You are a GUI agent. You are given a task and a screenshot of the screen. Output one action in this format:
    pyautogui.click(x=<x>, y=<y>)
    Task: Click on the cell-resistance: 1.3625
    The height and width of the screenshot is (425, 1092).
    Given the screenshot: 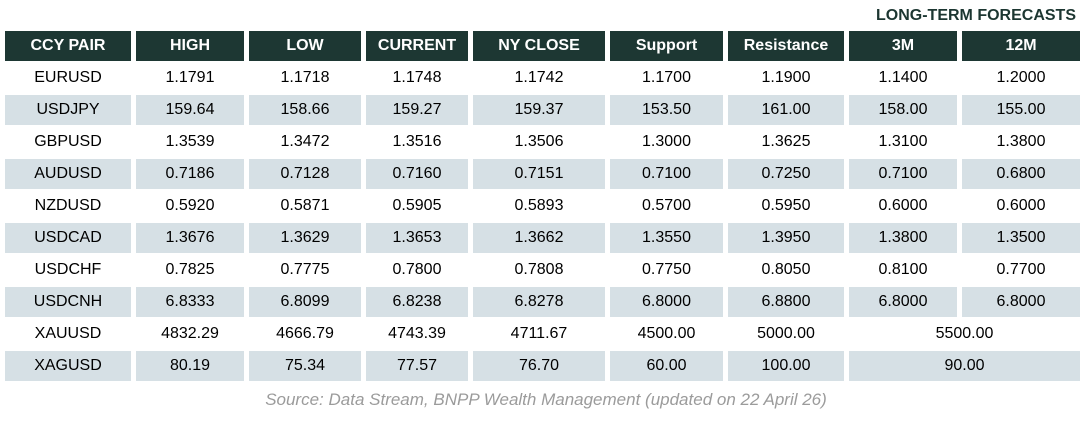 What is the action you would take?
    pyautogui.click(x=786, y=142)
    